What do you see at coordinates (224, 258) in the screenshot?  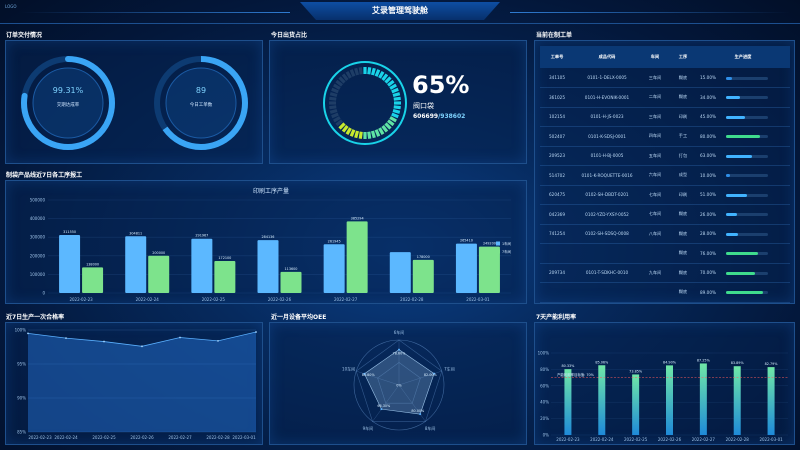 I see `bar-value-label: 172100` at bounding box center [224, 258].